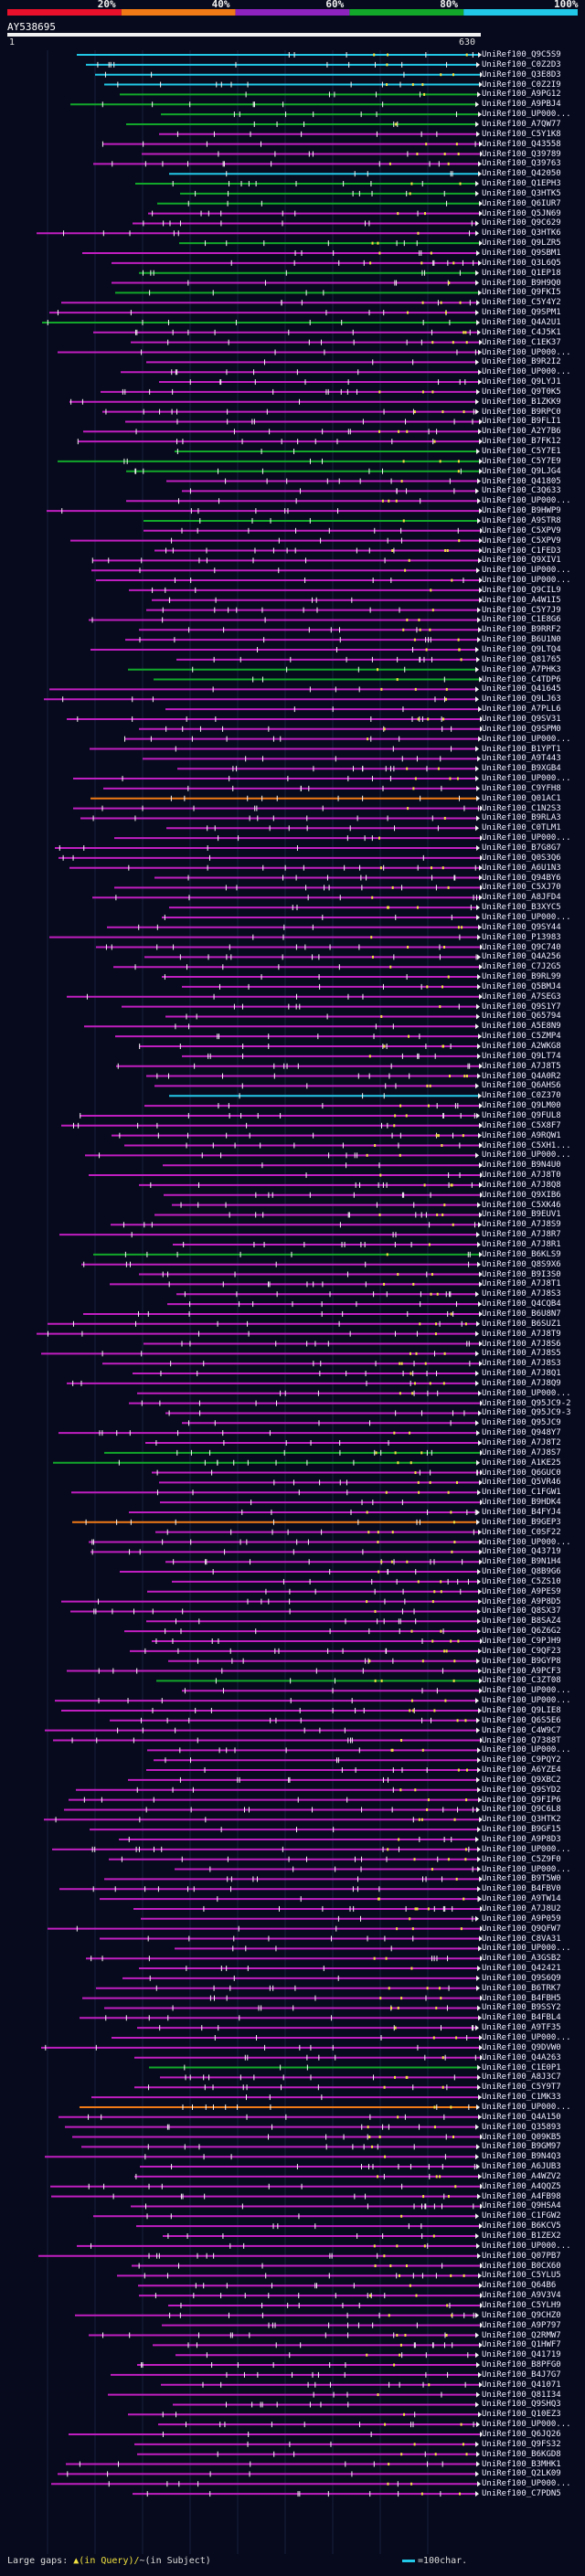 Image resolution: width=585 pixels, height=2576 pixels. What do you see at coordinates (521, 669) in the screenshot?
I see `hit-label: UniRef100_A7PHK3` at bounding box center [521, 669].